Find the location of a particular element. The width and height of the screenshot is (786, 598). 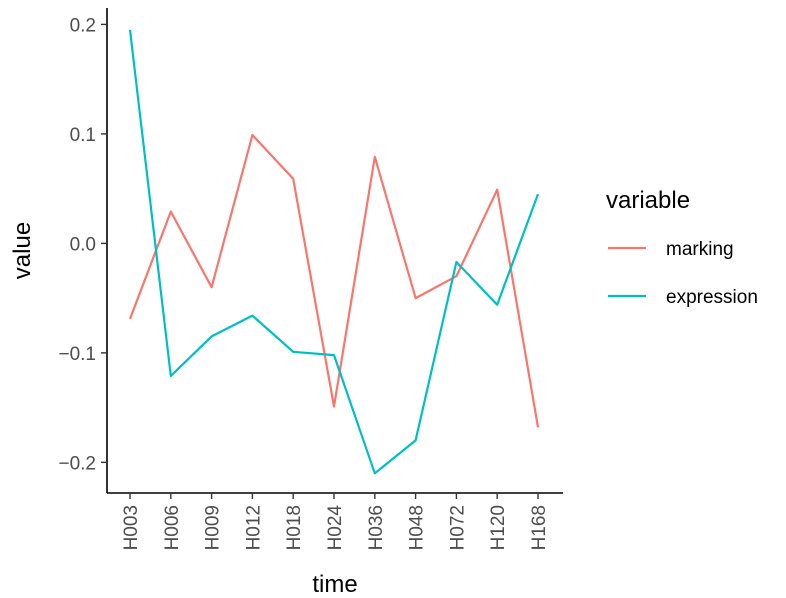

x-tick-label: H048 is located at coordinates (417, 527).